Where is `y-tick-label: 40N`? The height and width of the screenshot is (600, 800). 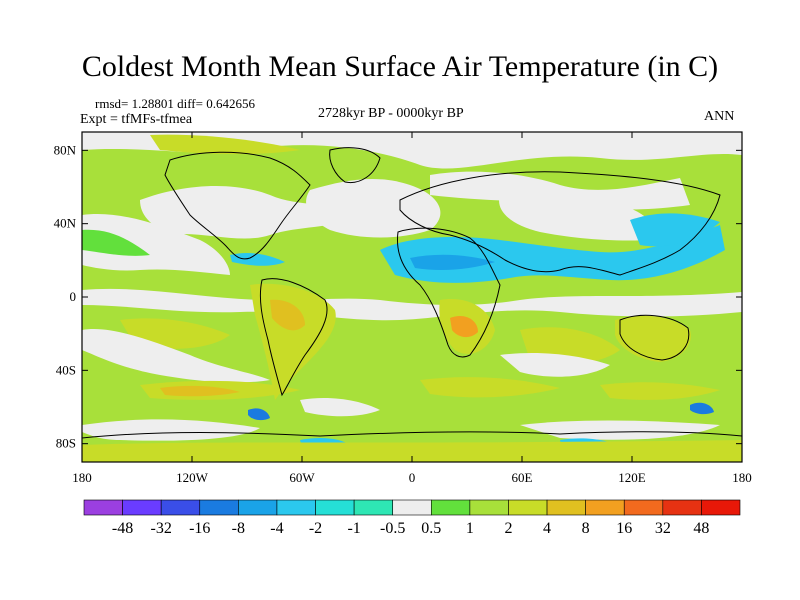
y-tick-label: 40N is located at coordinates (65, 223).